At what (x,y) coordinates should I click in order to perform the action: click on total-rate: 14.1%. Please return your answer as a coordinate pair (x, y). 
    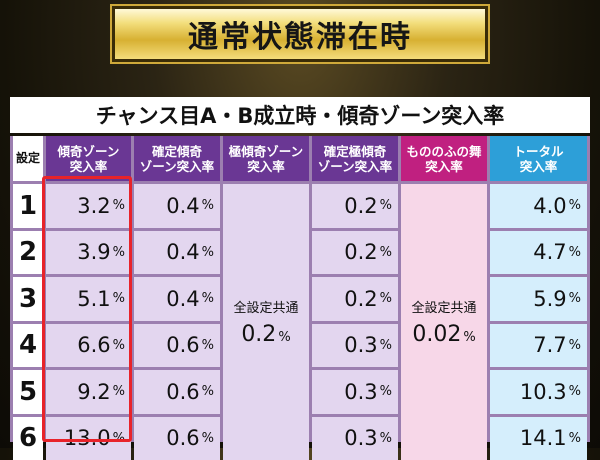
    Looking at the image, I should click on (538, 438).